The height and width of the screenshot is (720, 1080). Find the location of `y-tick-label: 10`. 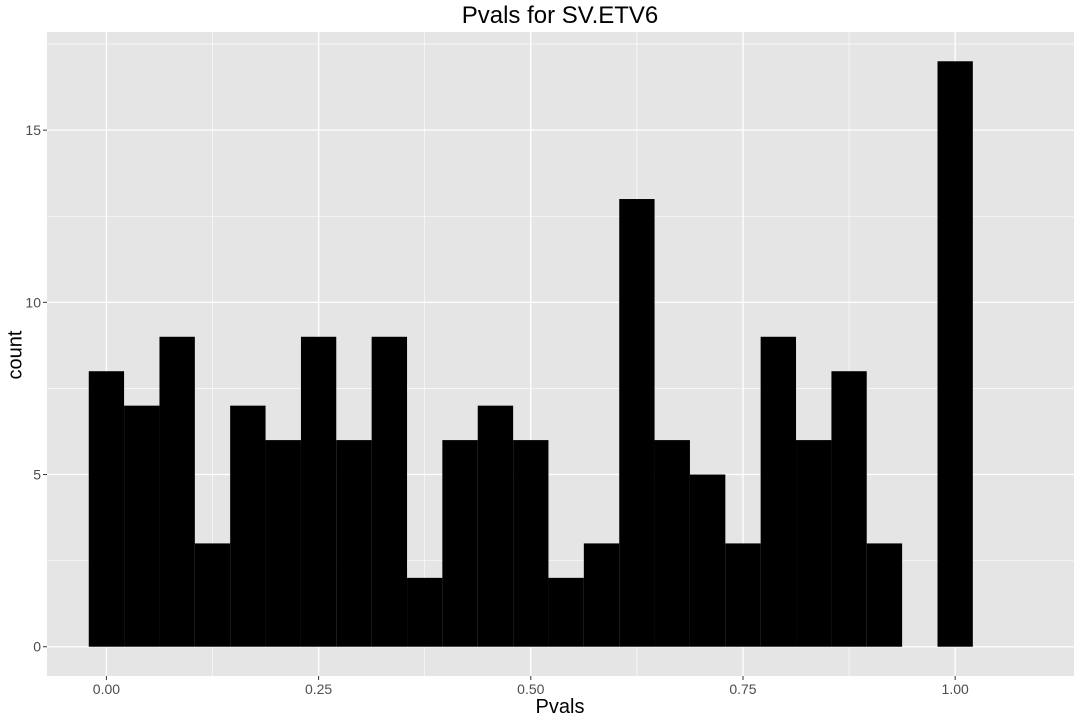

y-tick-label: 10 is located at coordinates (33, 302).